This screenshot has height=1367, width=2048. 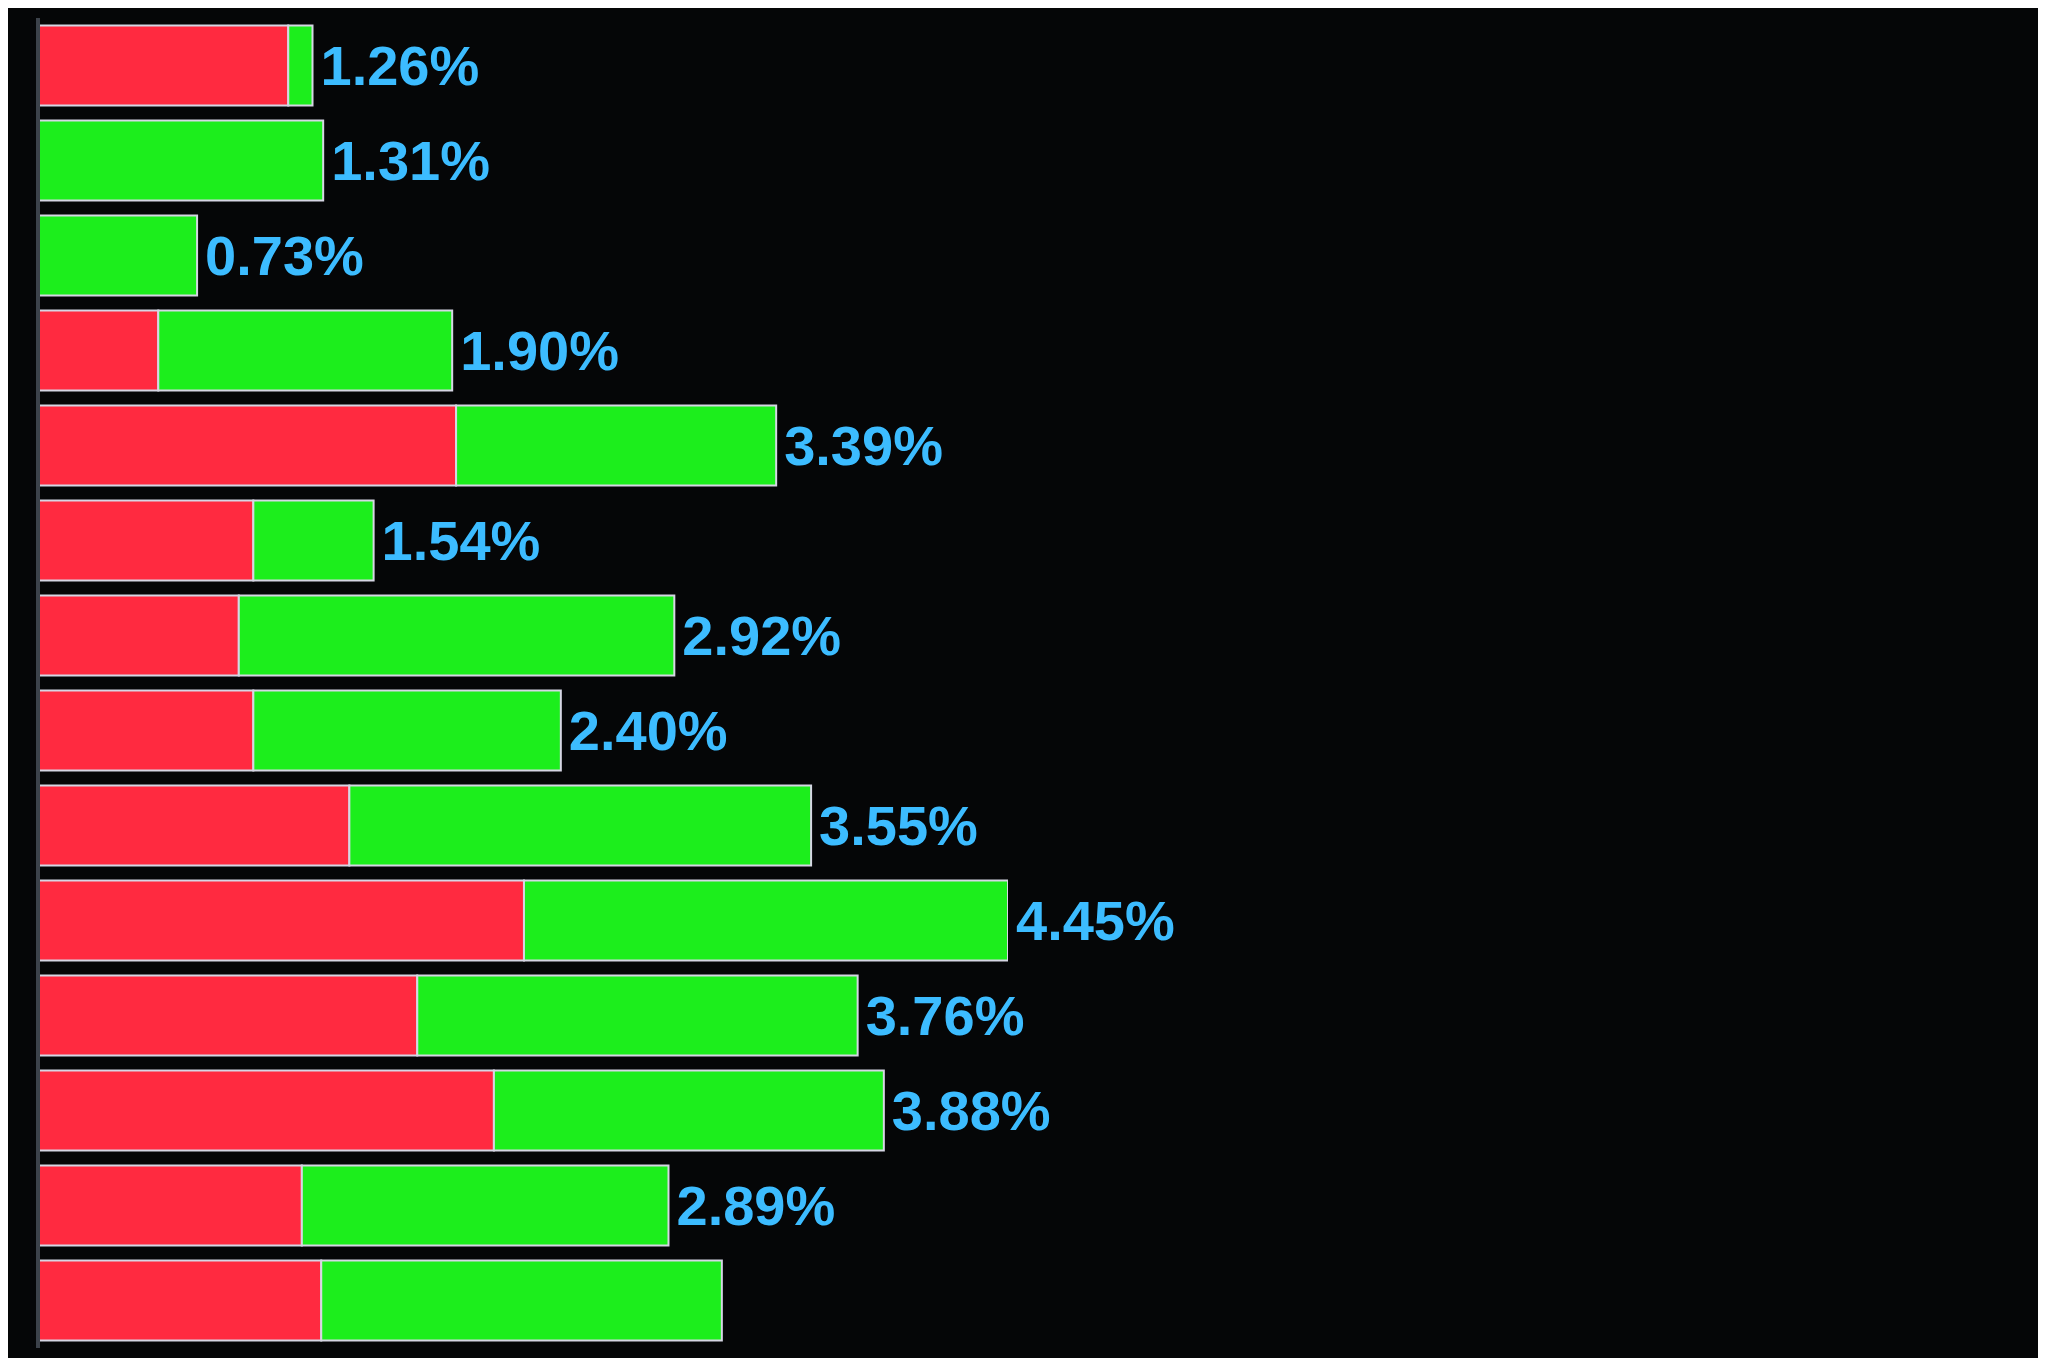 I want to click on annotation: 3.76%, so click(x=945, y=1016).